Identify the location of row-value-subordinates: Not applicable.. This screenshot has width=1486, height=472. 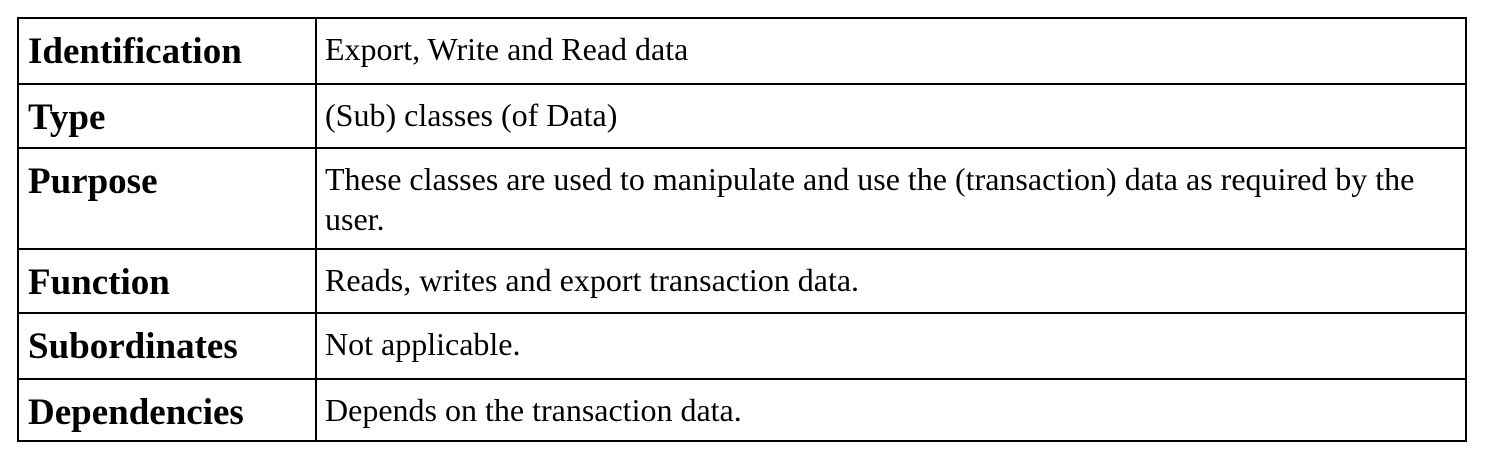
(891, 346).